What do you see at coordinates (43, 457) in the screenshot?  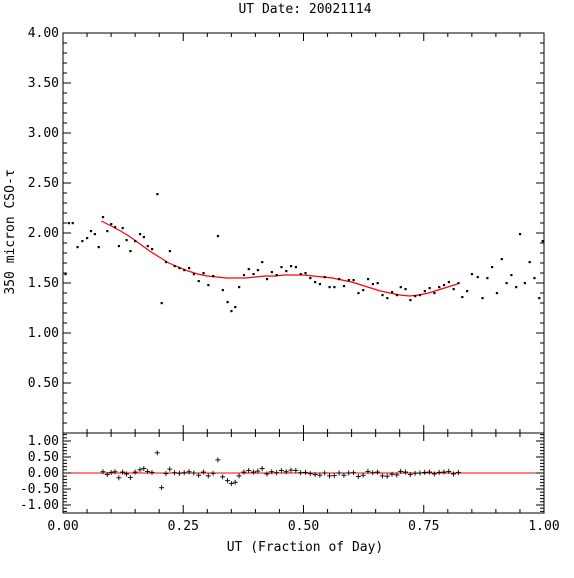 I see `residual-ytick-label: 0.50` at bounding box center [43, 457].